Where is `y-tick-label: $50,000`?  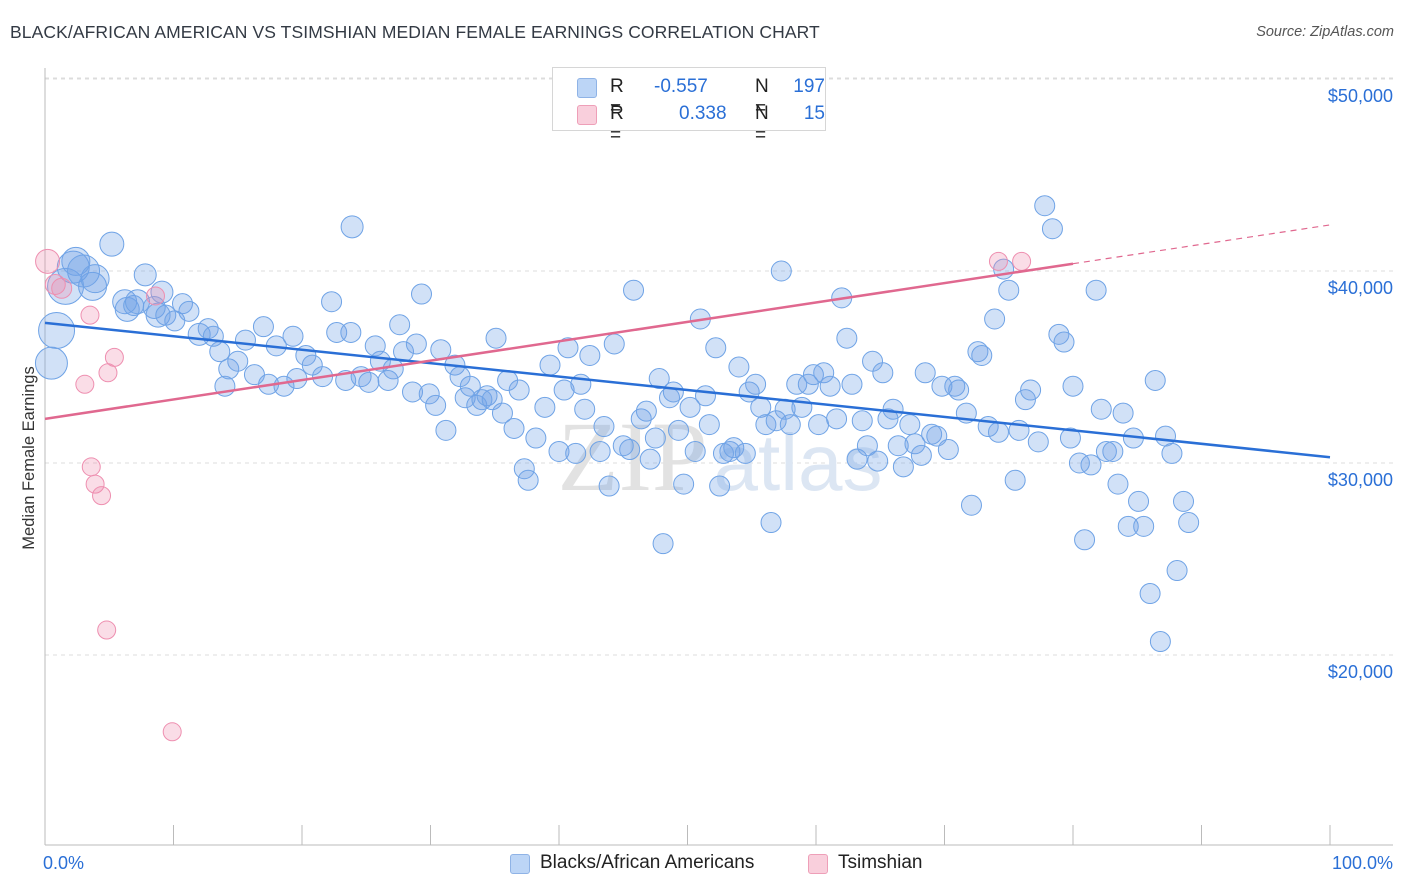
y-tick-label: $50,000 is located at coordinates (1360, 96).